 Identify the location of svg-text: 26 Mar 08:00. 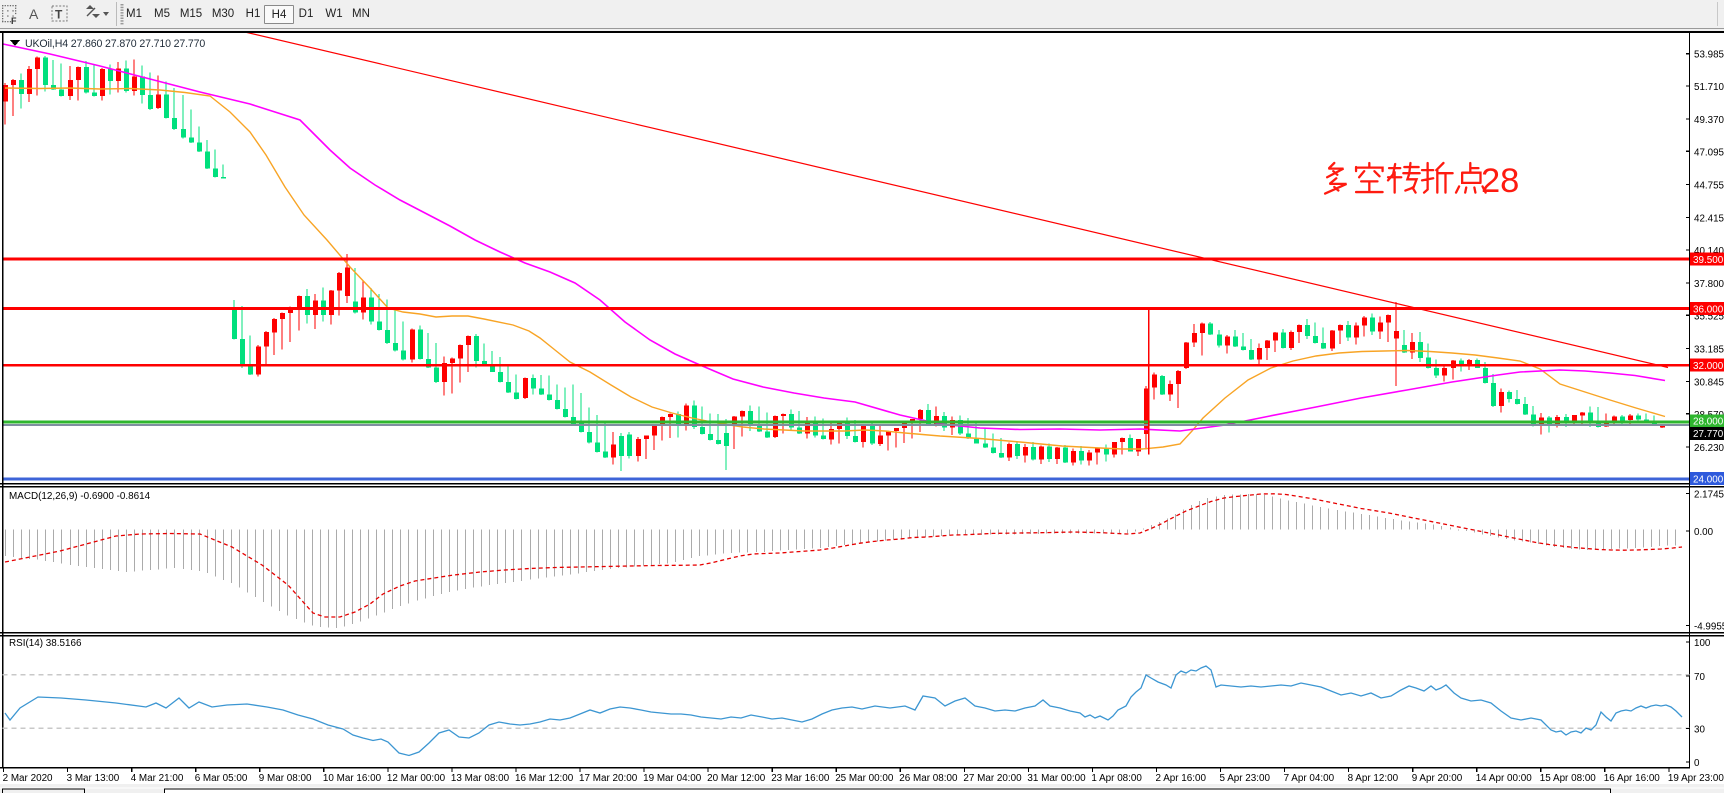
(928, 778).